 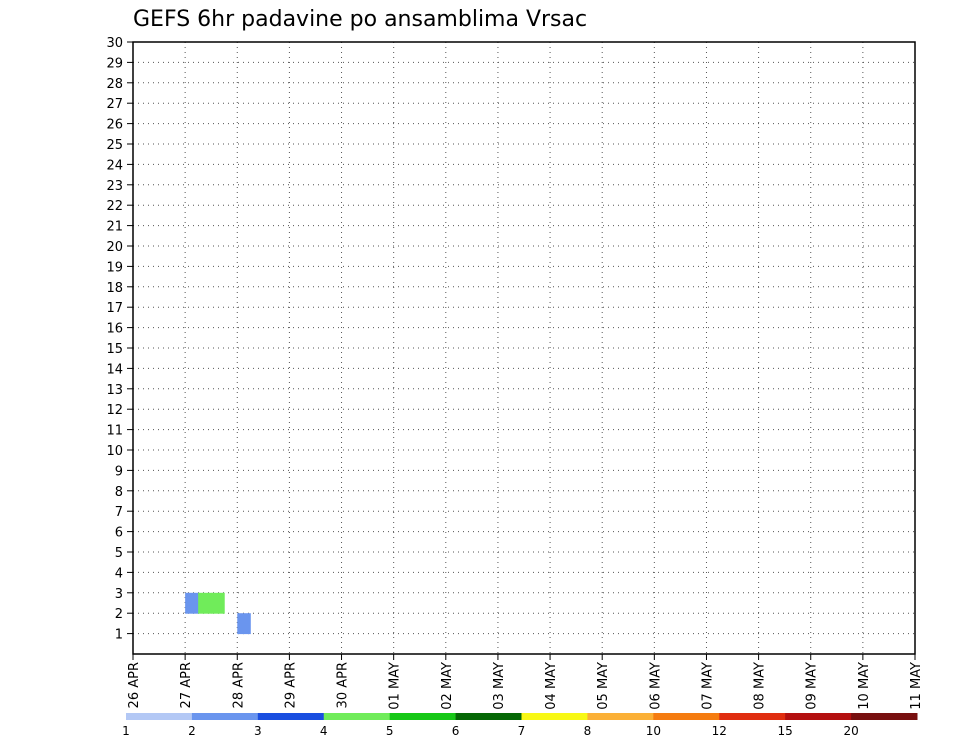 I want to click on x-tick-label: 03 MAY, so click(x=499, y=686).